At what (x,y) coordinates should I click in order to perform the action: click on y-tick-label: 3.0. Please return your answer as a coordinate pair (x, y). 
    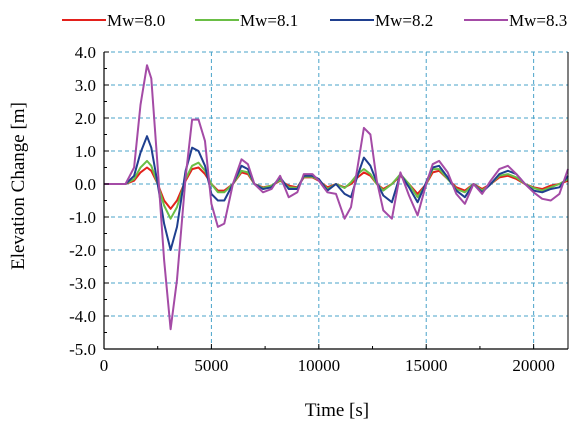
    Looking at the image, I should click on (85, 85).